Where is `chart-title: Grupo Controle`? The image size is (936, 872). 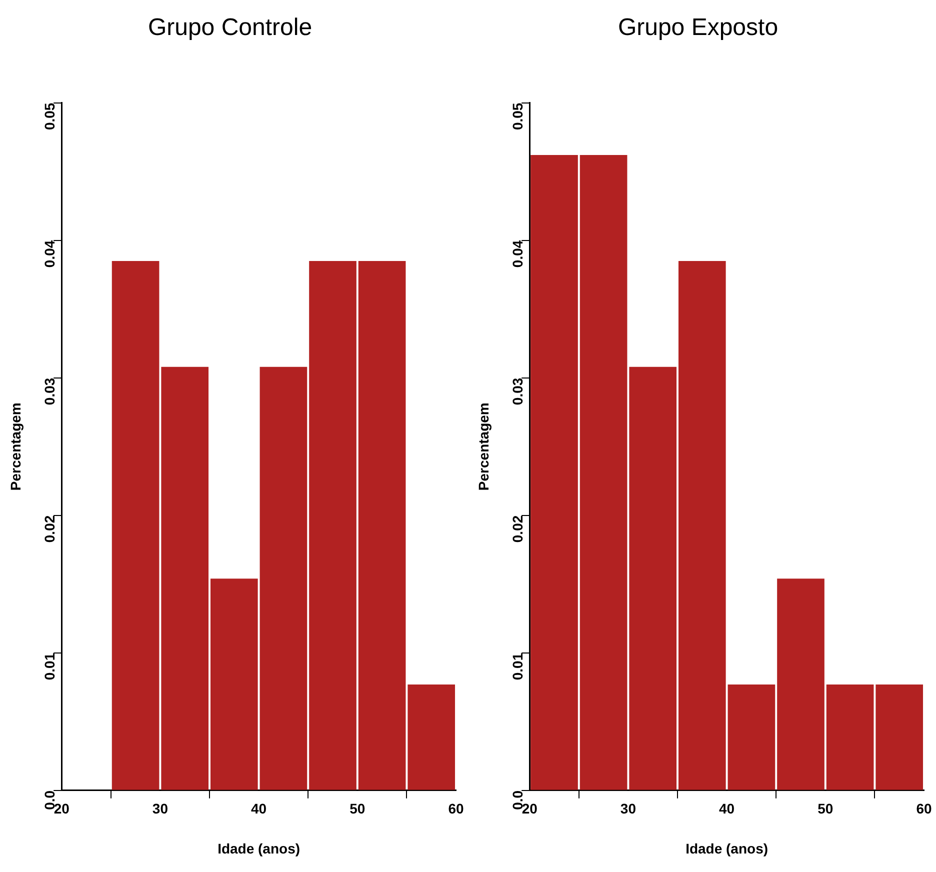
chart-title: Grupo Controle is located at coordinates (230, 28).